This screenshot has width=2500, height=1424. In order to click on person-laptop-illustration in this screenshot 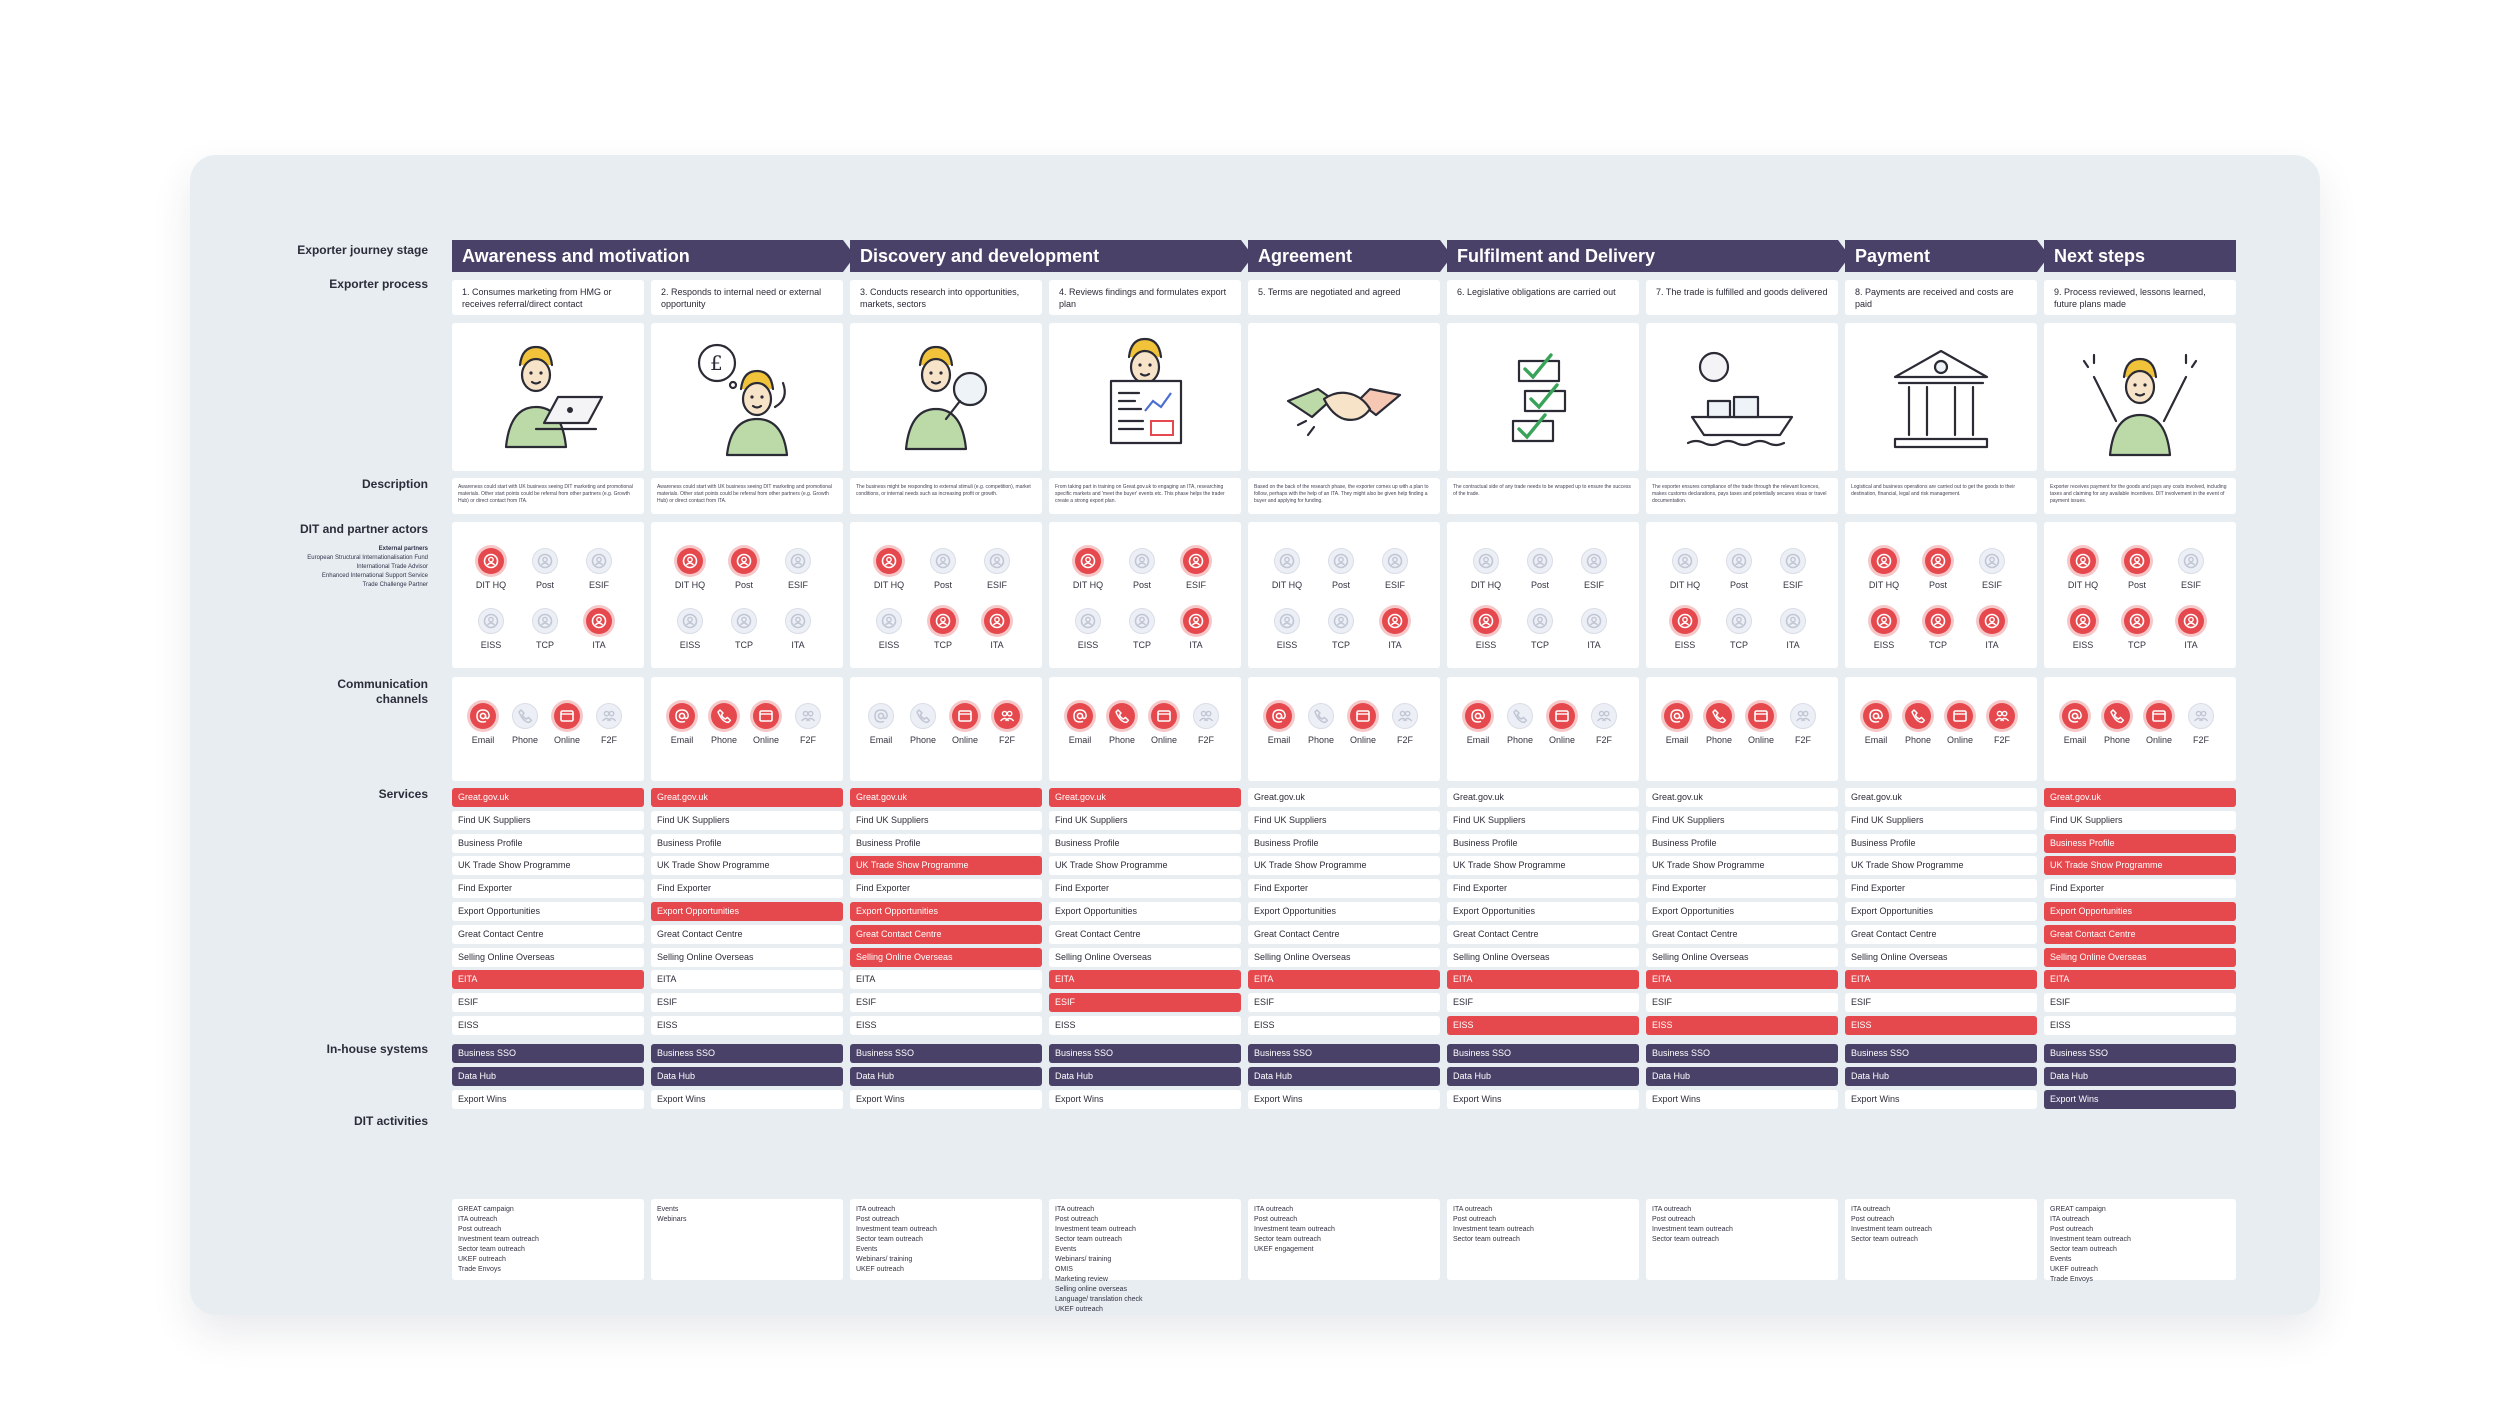, I will do `click(554, 397)`.